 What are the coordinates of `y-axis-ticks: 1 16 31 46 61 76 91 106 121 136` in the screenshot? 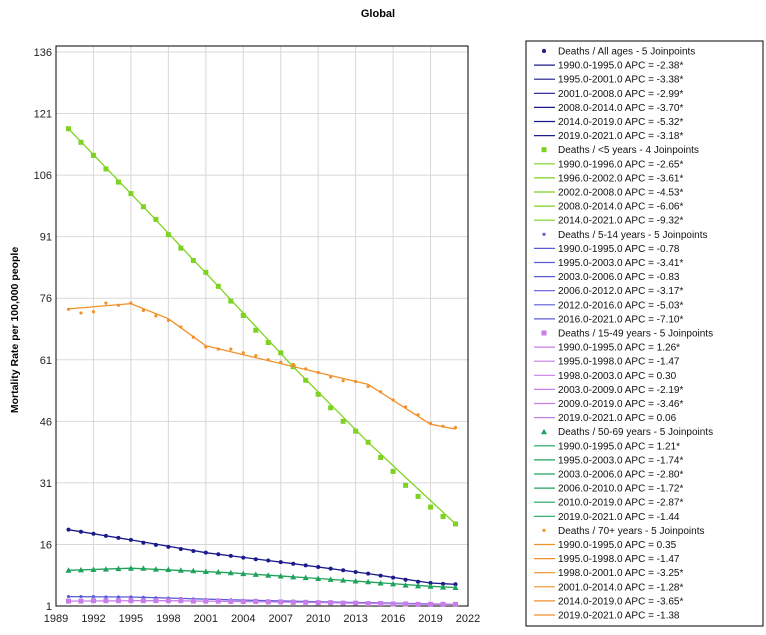 It's located at (43, 330).